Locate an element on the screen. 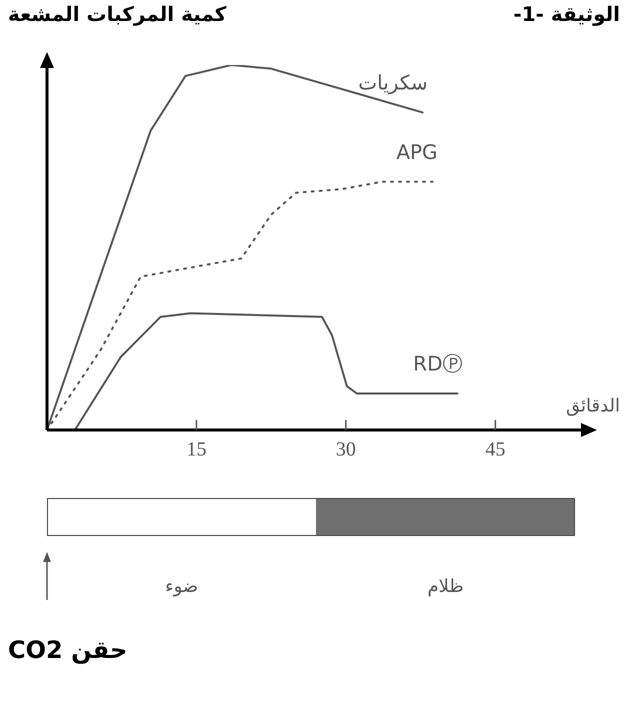  text: ضوء is located at coordinates (181, 586).